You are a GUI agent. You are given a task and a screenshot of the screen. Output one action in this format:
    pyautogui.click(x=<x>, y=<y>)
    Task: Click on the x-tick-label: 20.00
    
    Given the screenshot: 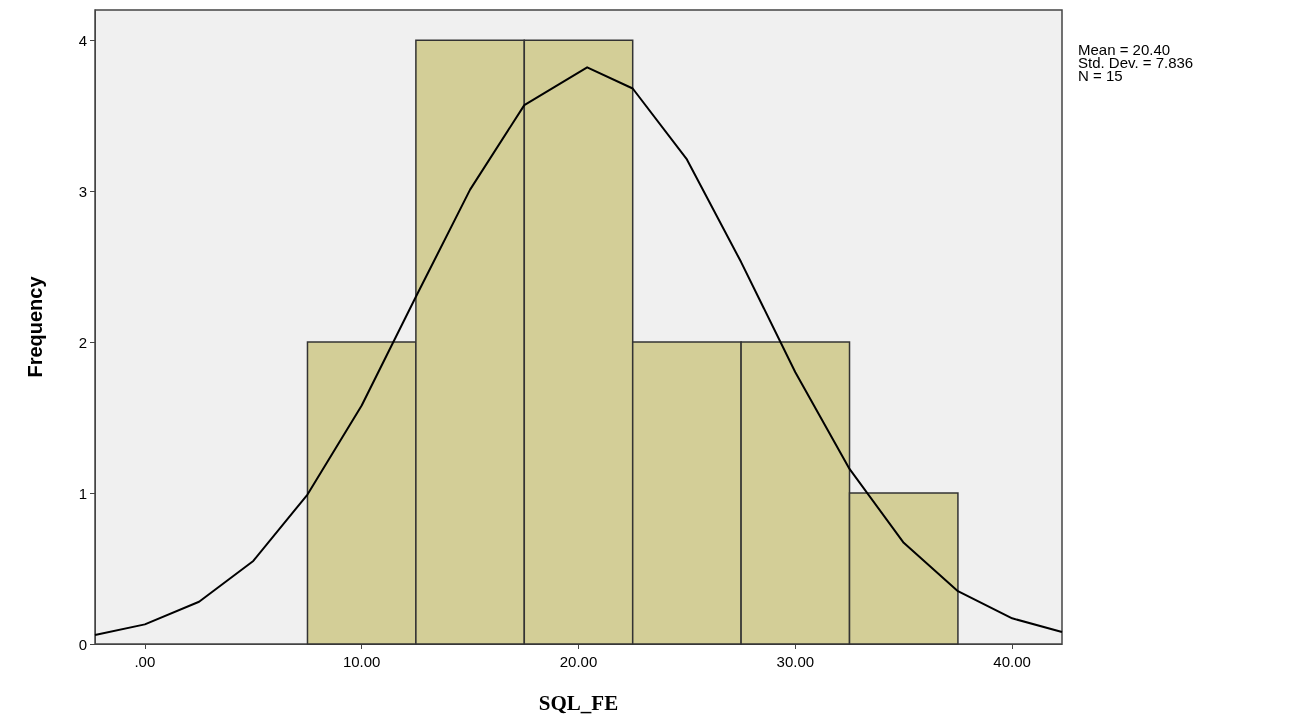 What is the action you would take?
    pyautogui.click(x=578, y=661)
    